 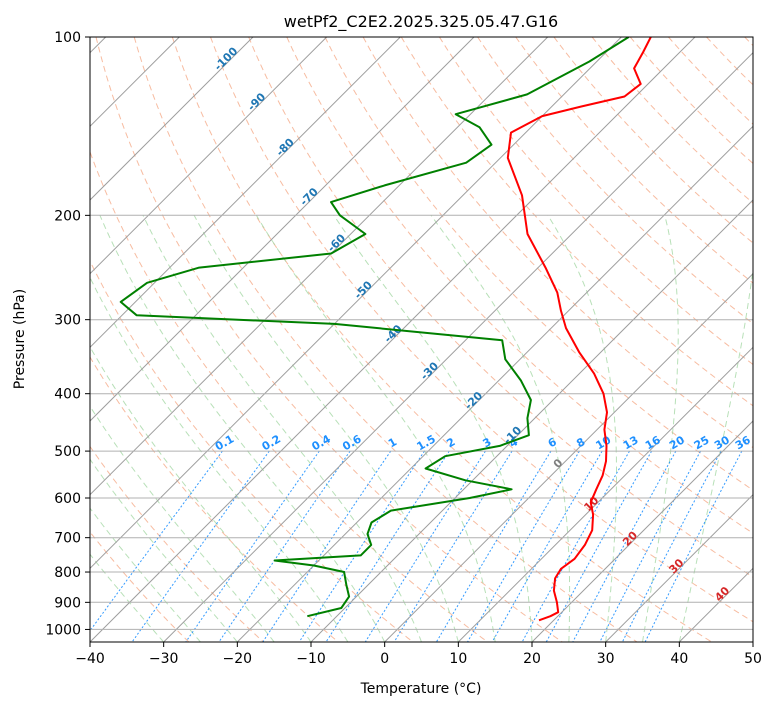 What do you see at coordinates (311, 659) in the screenshot?
I see `x-tick-label: −10` at bounding box center [311, 659].